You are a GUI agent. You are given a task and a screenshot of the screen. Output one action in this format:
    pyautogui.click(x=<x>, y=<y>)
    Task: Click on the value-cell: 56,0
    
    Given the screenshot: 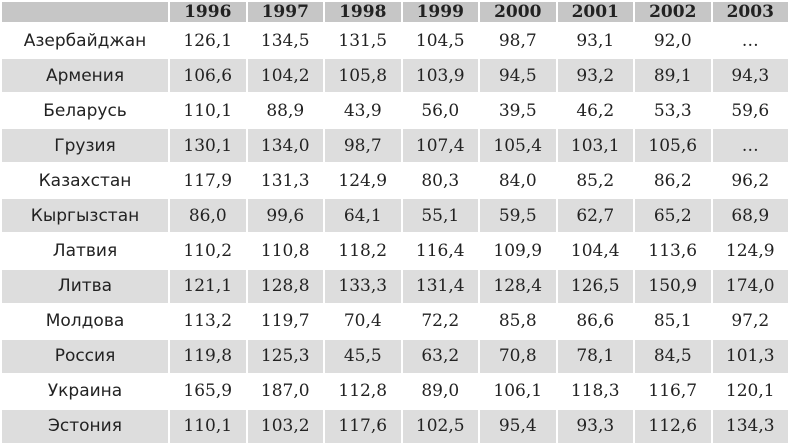 What is the action you would take?
    pyautogui.click(x=440, y=111)
    